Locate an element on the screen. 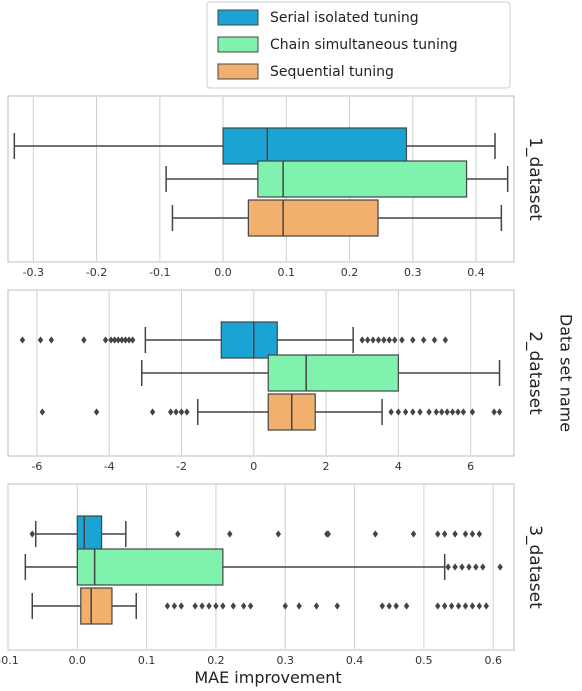  x-tick-label: -4 is located at coordinates (109, 466).